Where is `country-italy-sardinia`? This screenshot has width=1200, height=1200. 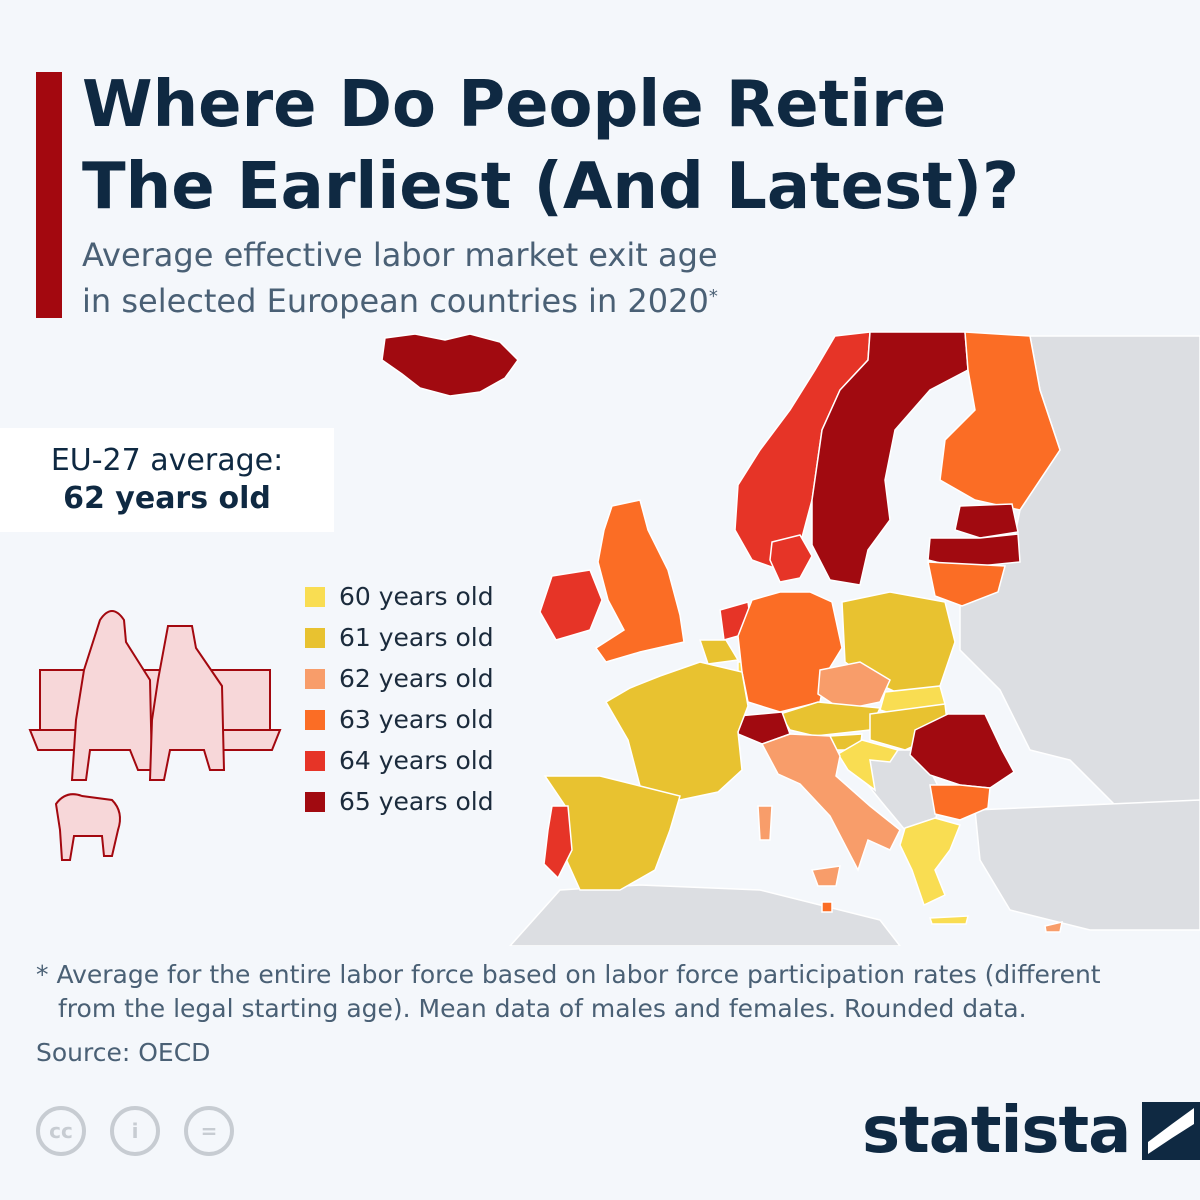
country-italy-sardinia is located at coordinates (765, 823).